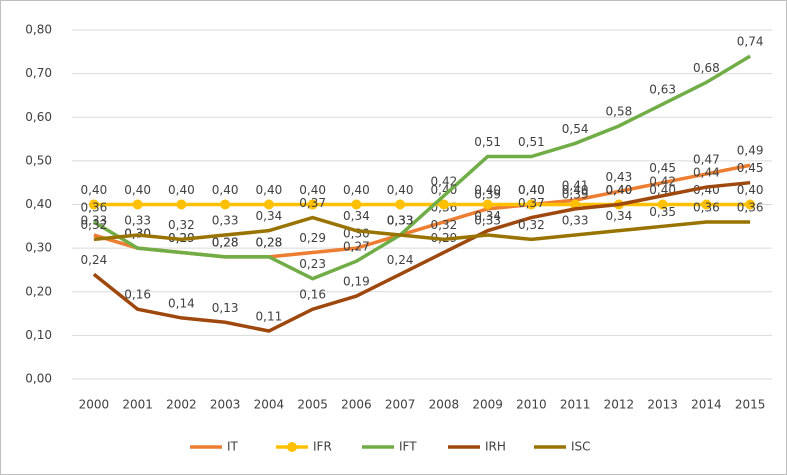  Describe the element at coordinates (390, 447) in the screenshot. I see `legend: IT IFR IFT IRH ISC` at that location.